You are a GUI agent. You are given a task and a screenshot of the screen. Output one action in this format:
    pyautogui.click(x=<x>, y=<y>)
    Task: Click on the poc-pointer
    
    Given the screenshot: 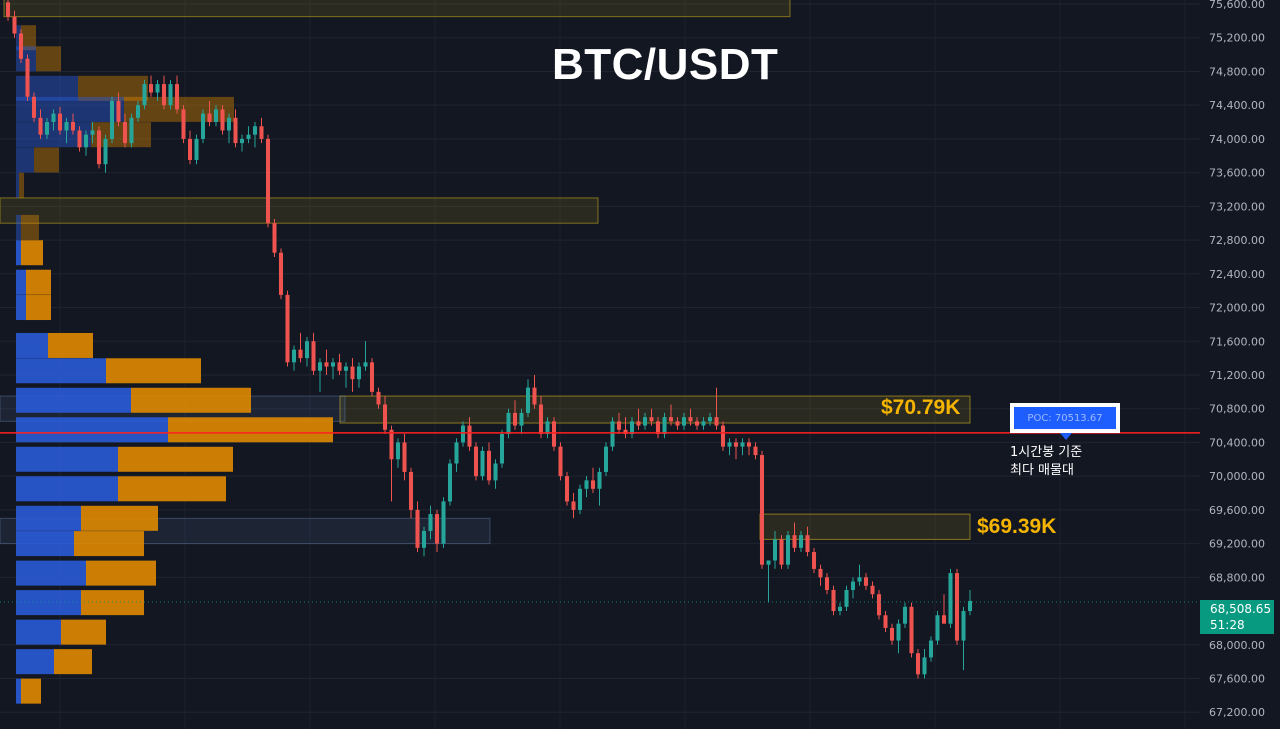 What is the action you would take?
    pyautogui.click(x=1066, y=436)
    